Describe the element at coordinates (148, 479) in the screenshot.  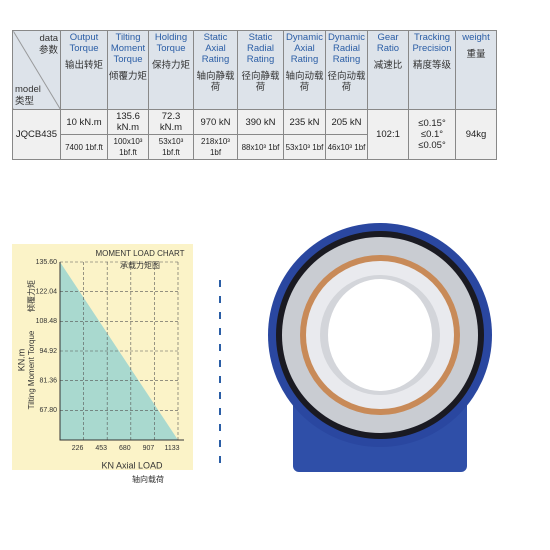
I see `x-label-cn: 轴向载荷` at that location.